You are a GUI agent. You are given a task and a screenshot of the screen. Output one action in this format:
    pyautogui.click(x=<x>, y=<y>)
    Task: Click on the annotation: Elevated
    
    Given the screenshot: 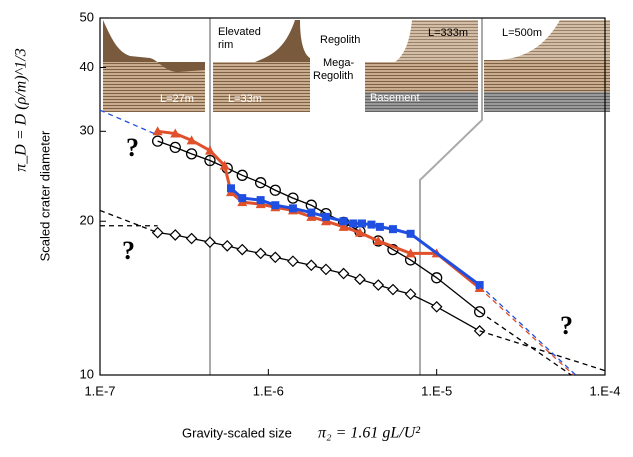 What is the action you would take?
    pyautogui.click(x=239, y=32)
    